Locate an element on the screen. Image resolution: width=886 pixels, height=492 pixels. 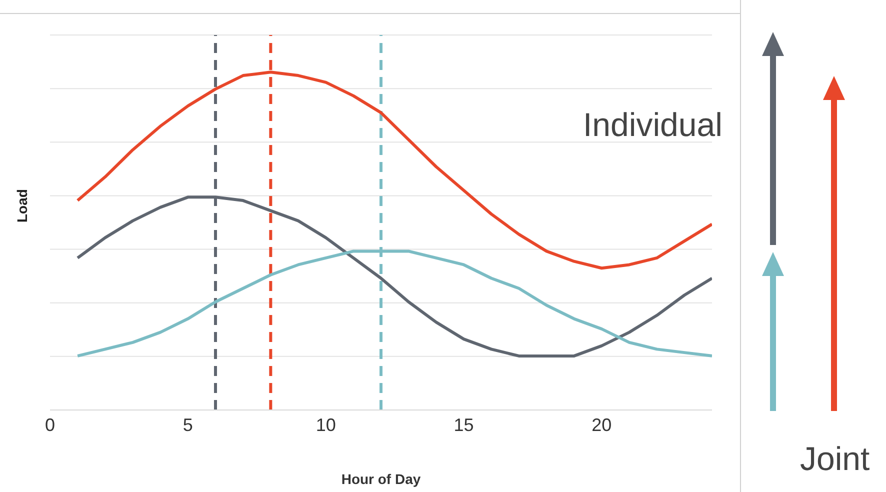
x-tick-label: 20 is located at coordinates (602, 424).